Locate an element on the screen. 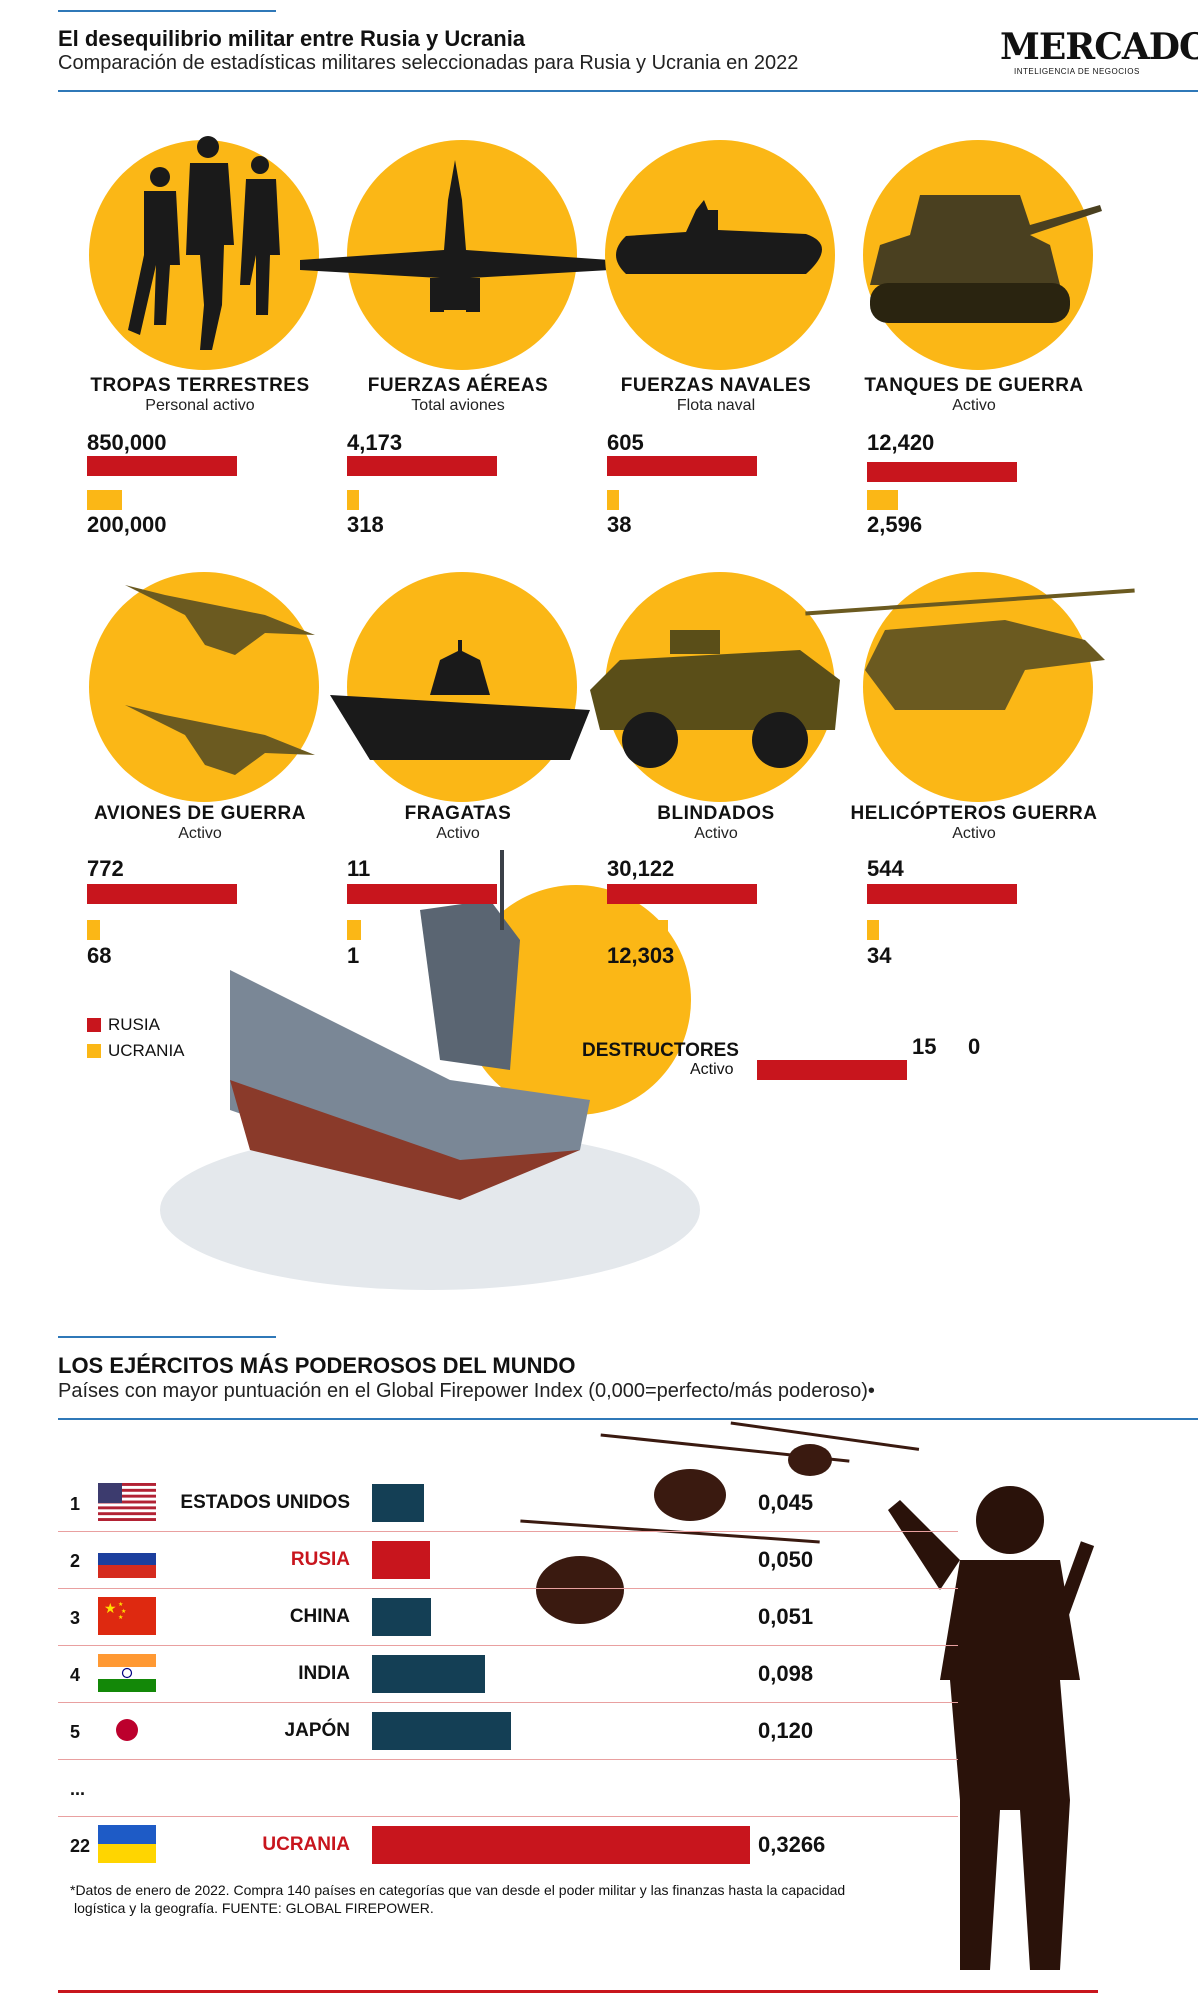  country-name: JAPÓN is located at coordinates (317, 1730).